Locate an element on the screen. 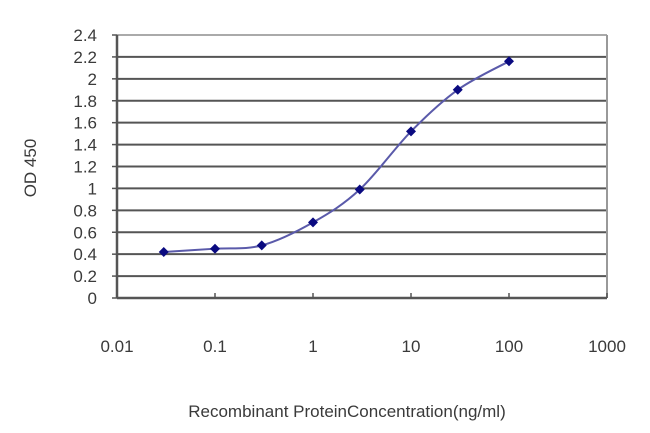 Image resolution: width=650 pixels, height=433 pixels. y-tick-label: 1.2 is located at coordinates (85, 167).